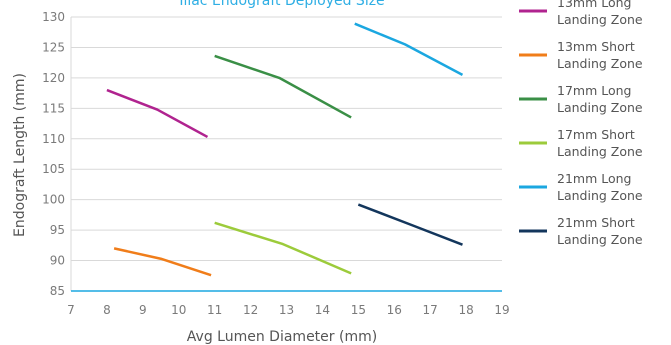  What do you see at coordinates (178, 310) in the screenshot?
I see `x-tick-label: 10` at bounding box center [178, 310].